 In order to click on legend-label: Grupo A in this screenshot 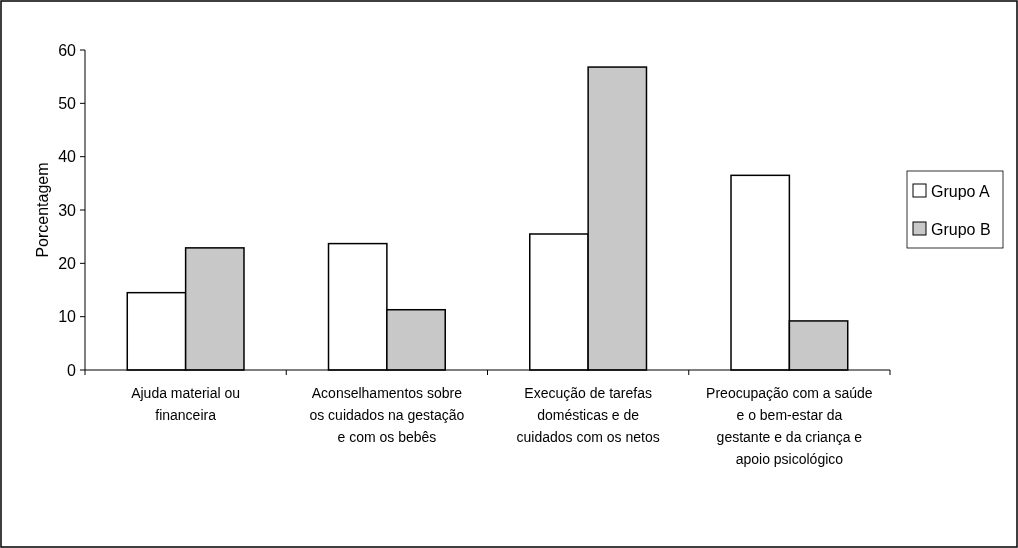, I will do `click(961, 191)`.